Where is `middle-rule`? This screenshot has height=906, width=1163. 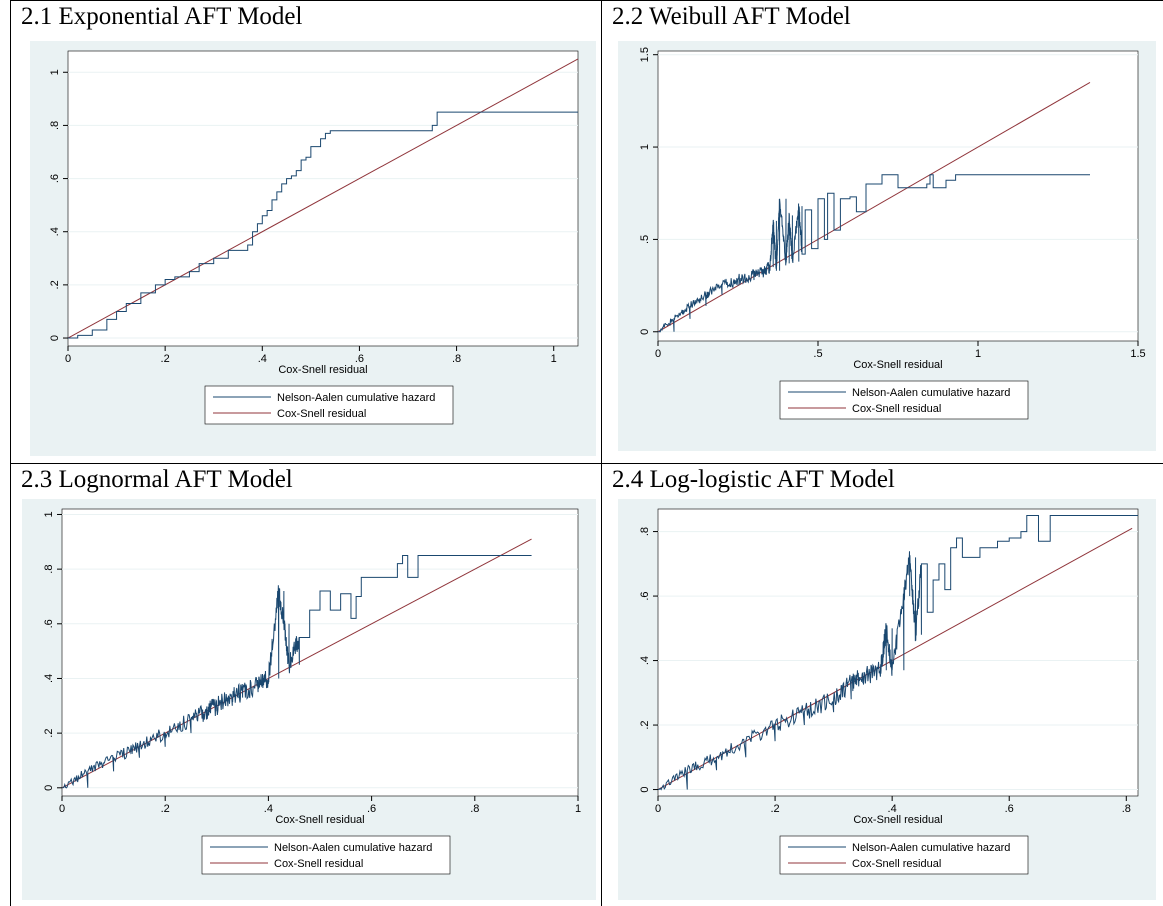 middle-rule is located at coordinates (586, 463).